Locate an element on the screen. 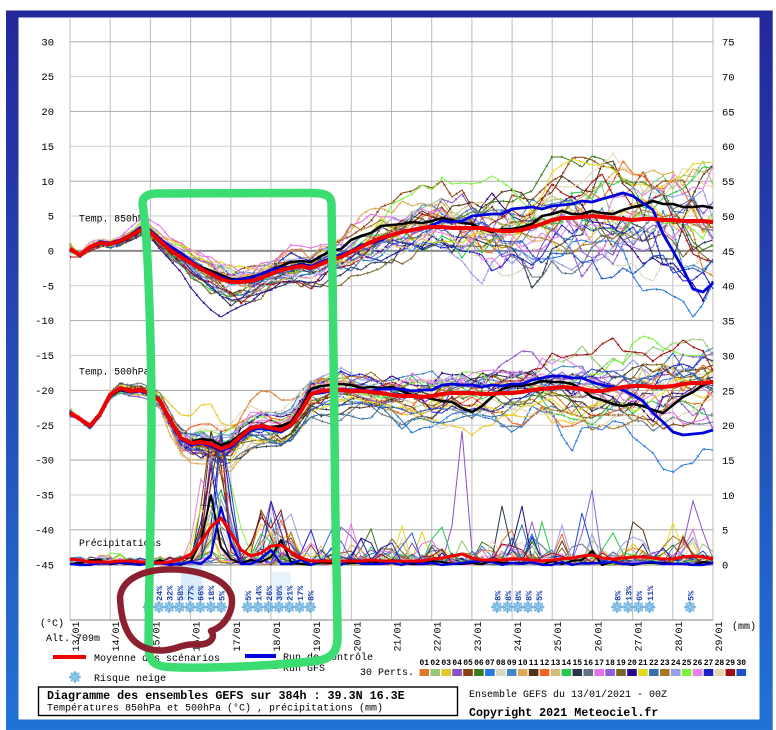 The image size is (776, 730). svg-text: 70 is located at coordinates (728, 79).